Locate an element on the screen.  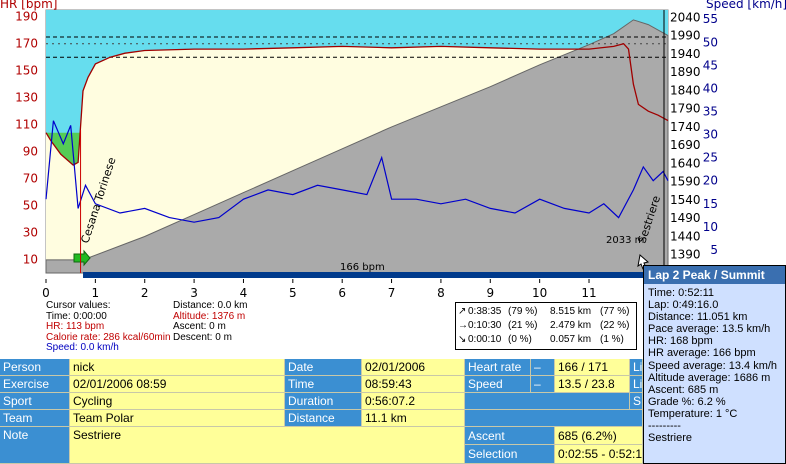
note-value: Sestriere is located at coordinates (267, 445).